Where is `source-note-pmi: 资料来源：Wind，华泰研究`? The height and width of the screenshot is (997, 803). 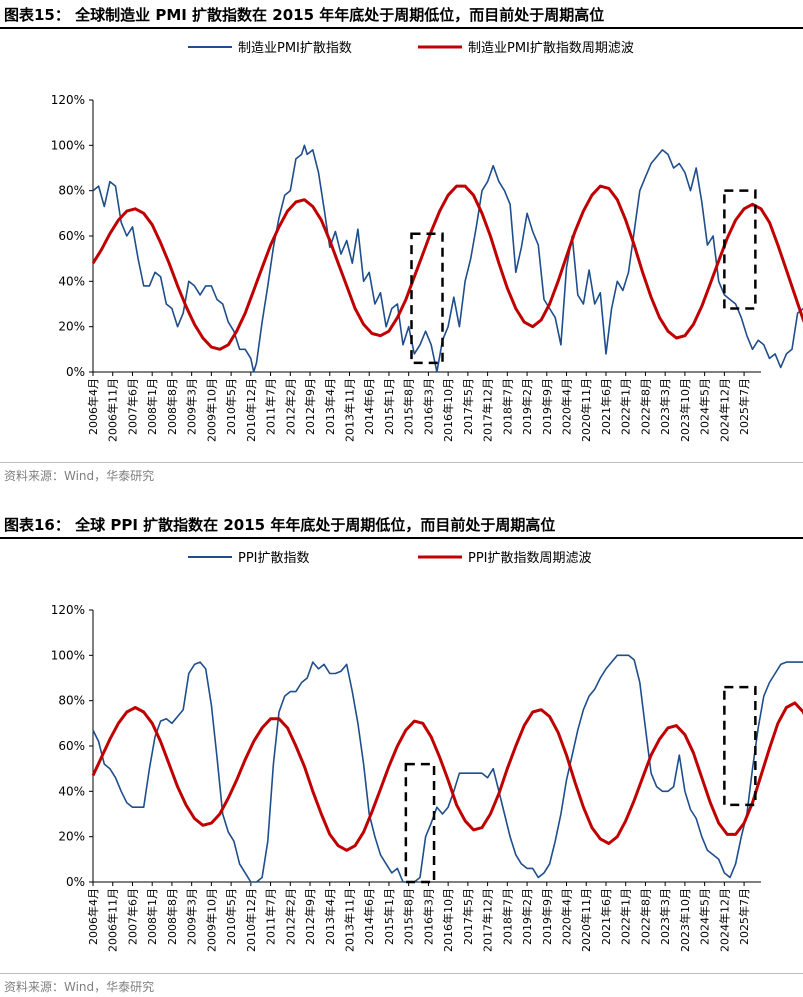 source-note-pmi: 资料来源：Wind，华泰研究 is located at coordinates (79, 476).